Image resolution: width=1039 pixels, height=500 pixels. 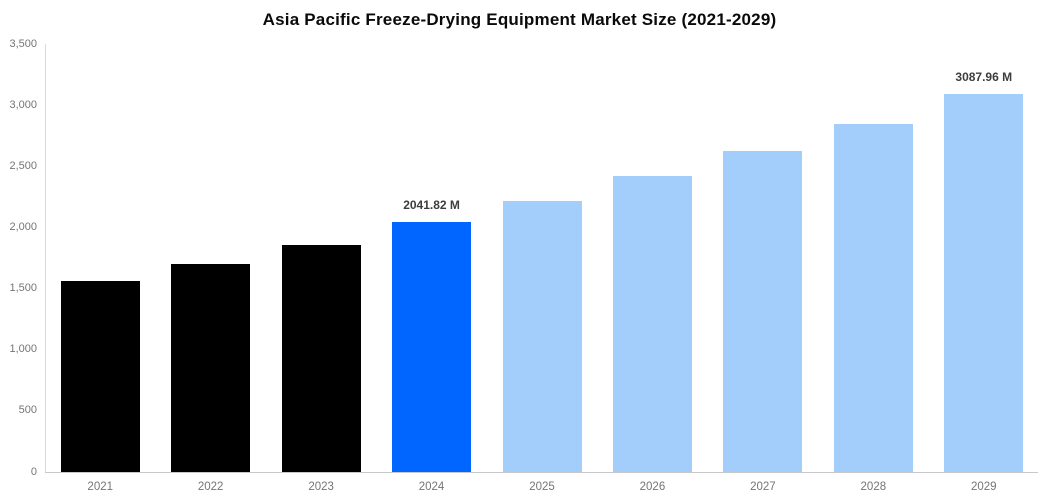 What do you see at coordinates (23, 43) in the screenshot?
I see `y-axis-tick-label: 3,500` at bounding box center [23, 43].